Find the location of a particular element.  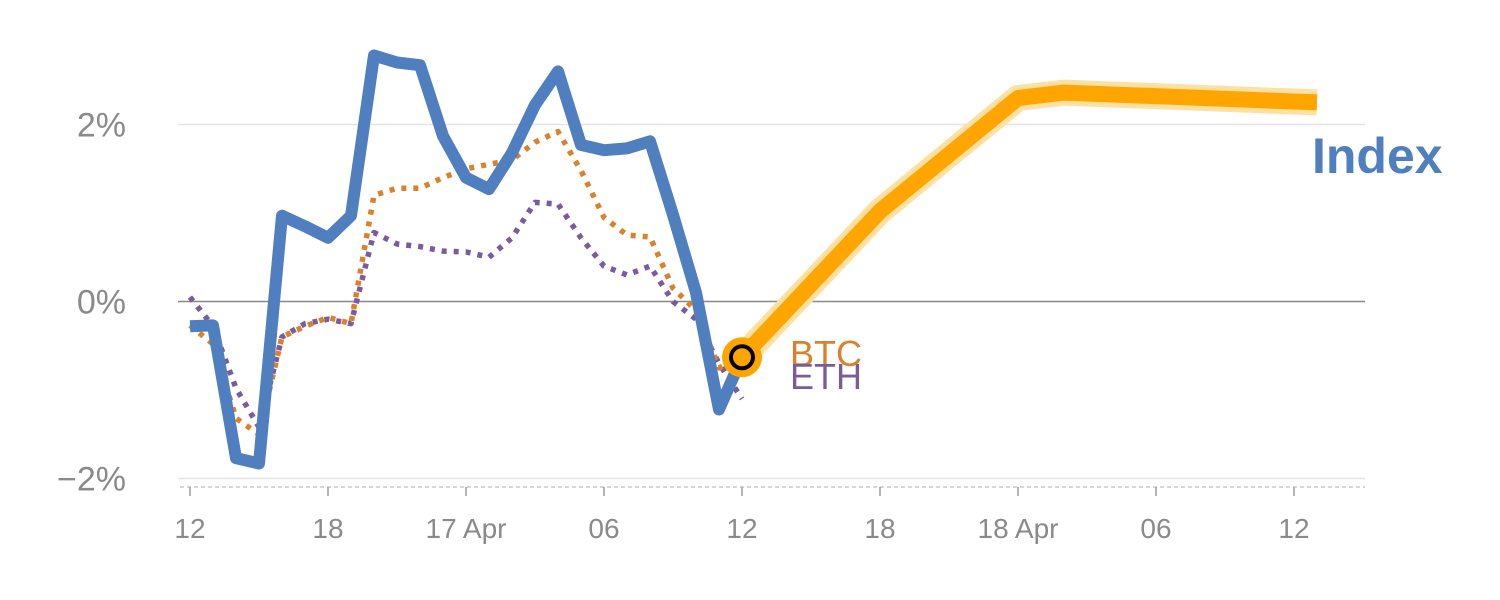

x-axis: 12 18 17 Apr 06 12 18 18 Apr 06 12 is located at coordinates (769, 515).